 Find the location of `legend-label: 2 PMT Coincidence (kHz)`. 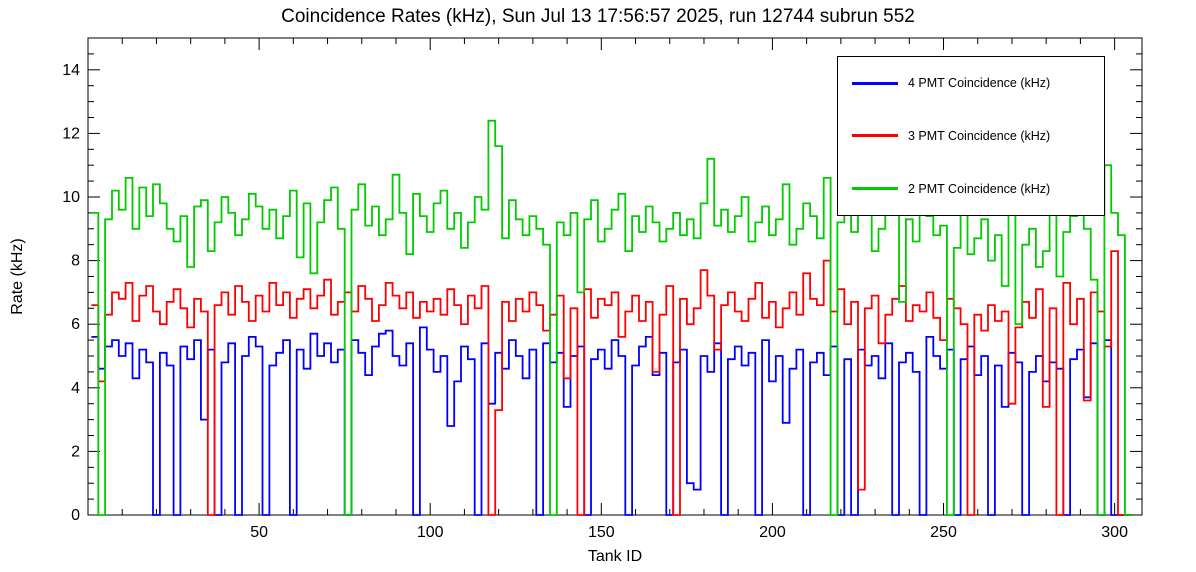

legend-label: 2 PMT Coincidence (kHz) is located at coordinates (979, 188).